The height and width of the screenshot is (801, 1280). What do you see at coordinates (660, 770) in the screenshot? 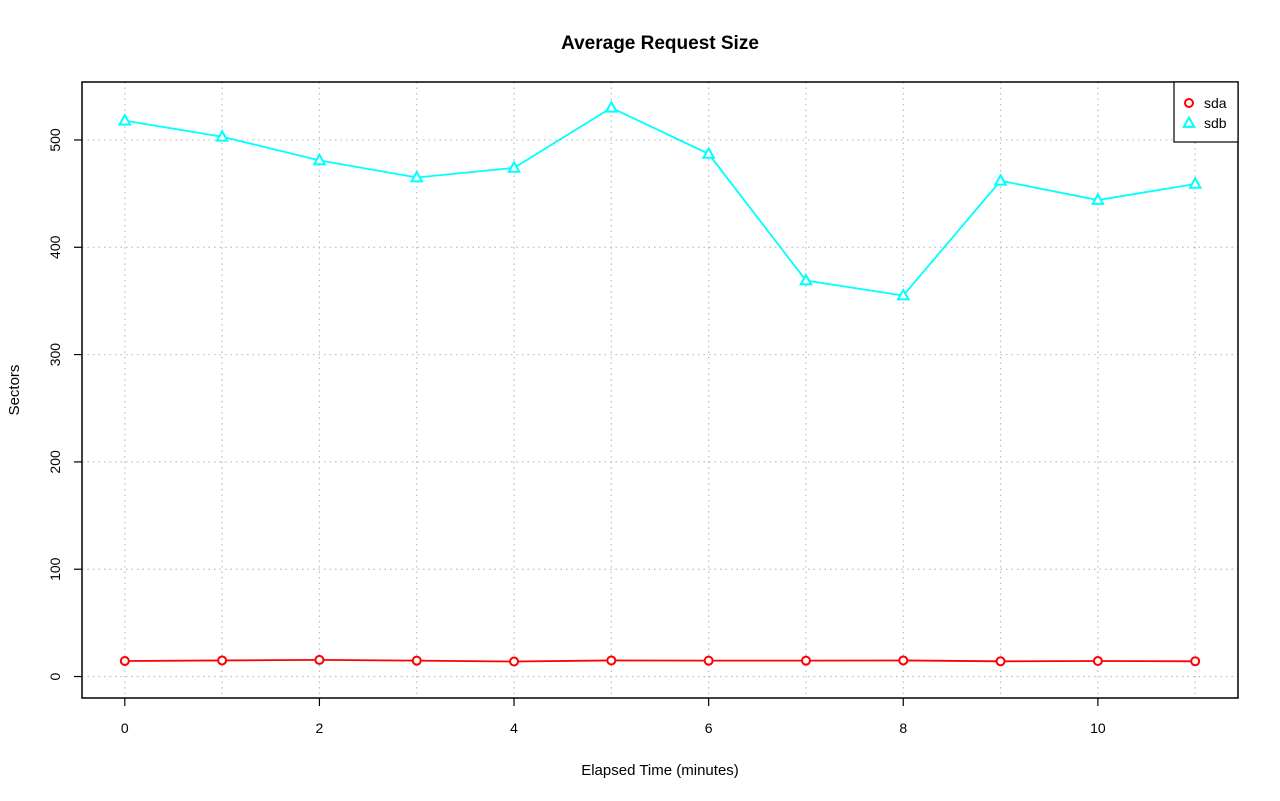
I see `x-axis-label: Elapsed Time (minutes)` at bounding box center [660, 770].